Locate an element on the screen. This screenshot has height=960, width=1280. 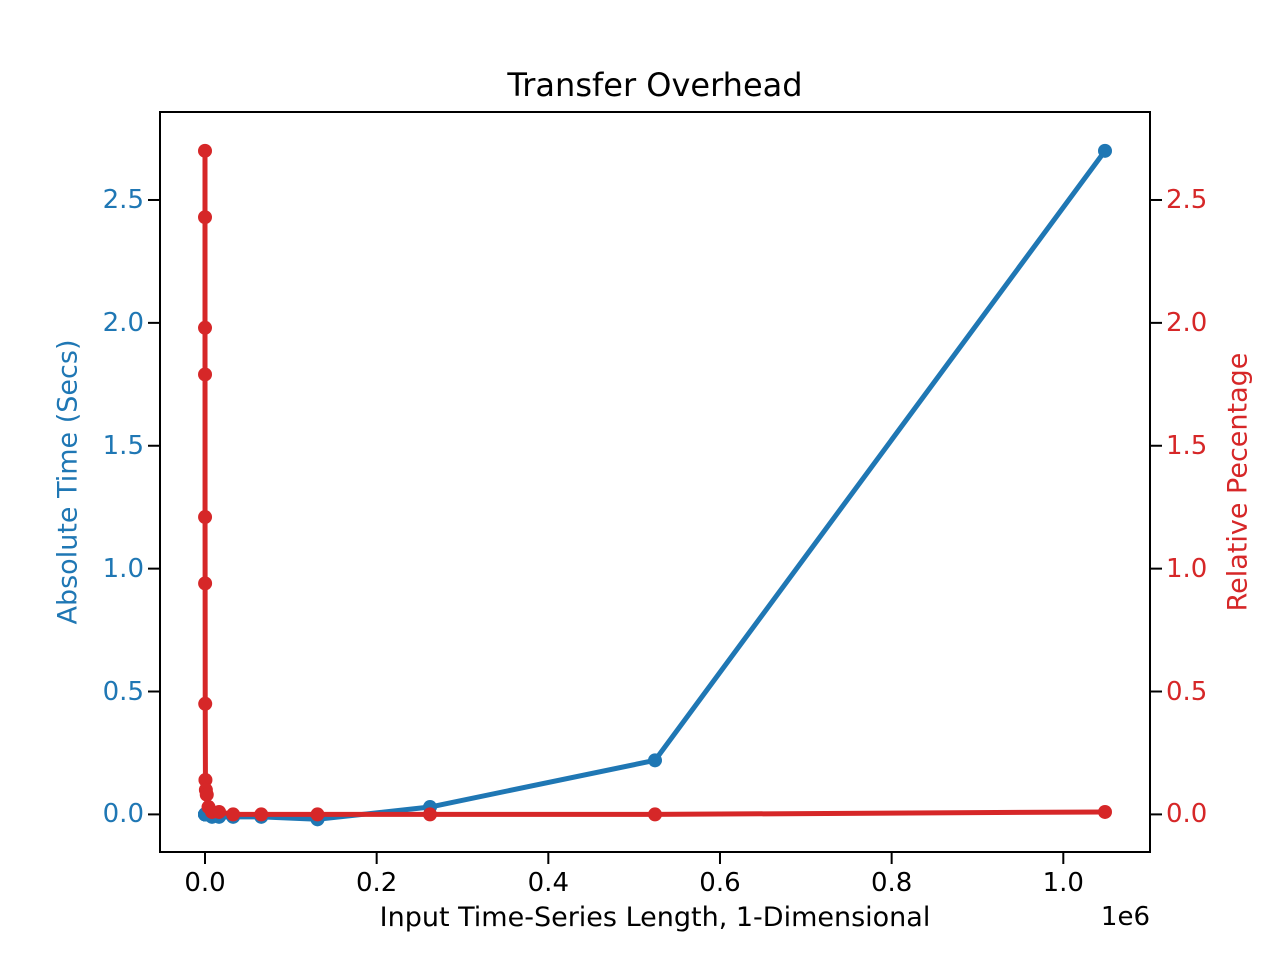
x-tick-label: 0.2 is located at coordinates (376, 883).